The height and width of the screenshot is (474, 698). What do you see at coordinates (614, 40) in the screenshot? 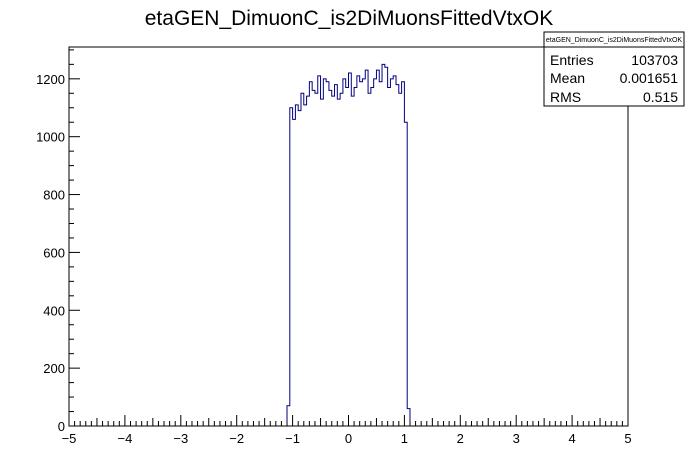
I see `stats-box-title: etaGEN_DimuonC_is2DiMuonsFittedVtxOK` at bounding box center [614, 40].